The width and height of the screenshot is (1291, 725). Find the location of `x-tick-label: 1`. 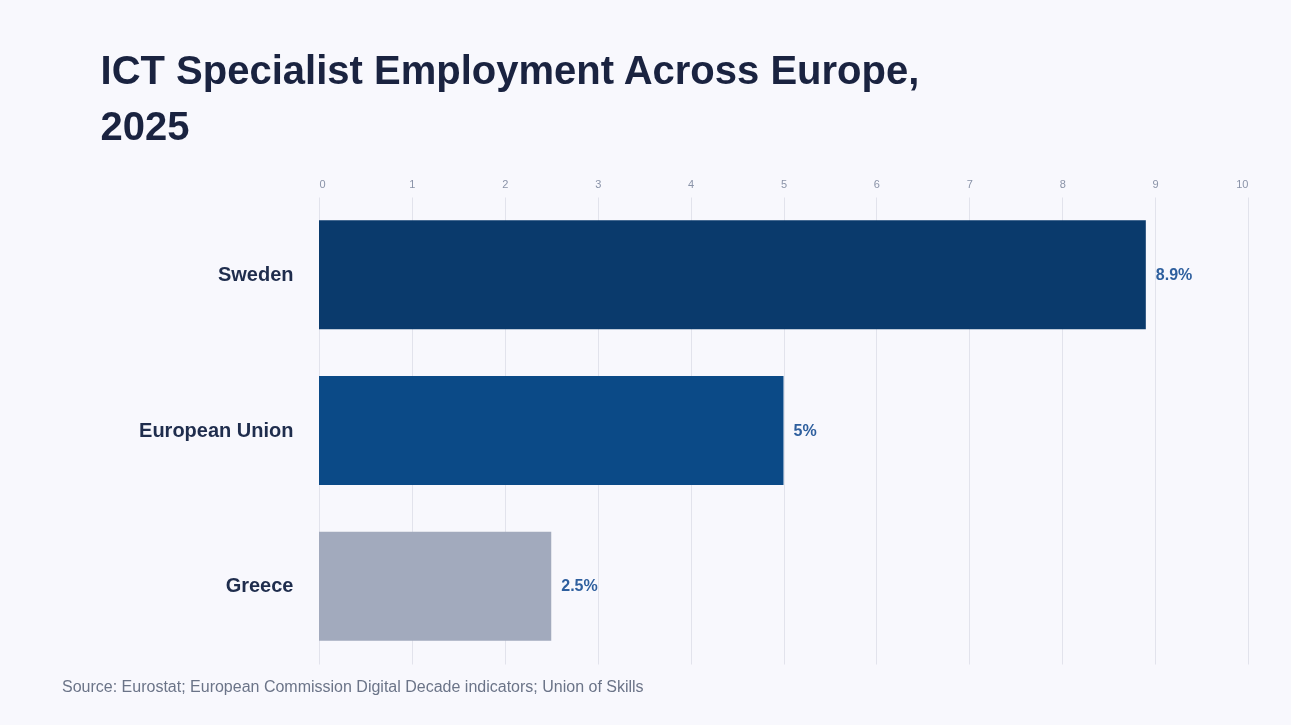

x-tick-label: 1 is located at coordinates (412, 183).